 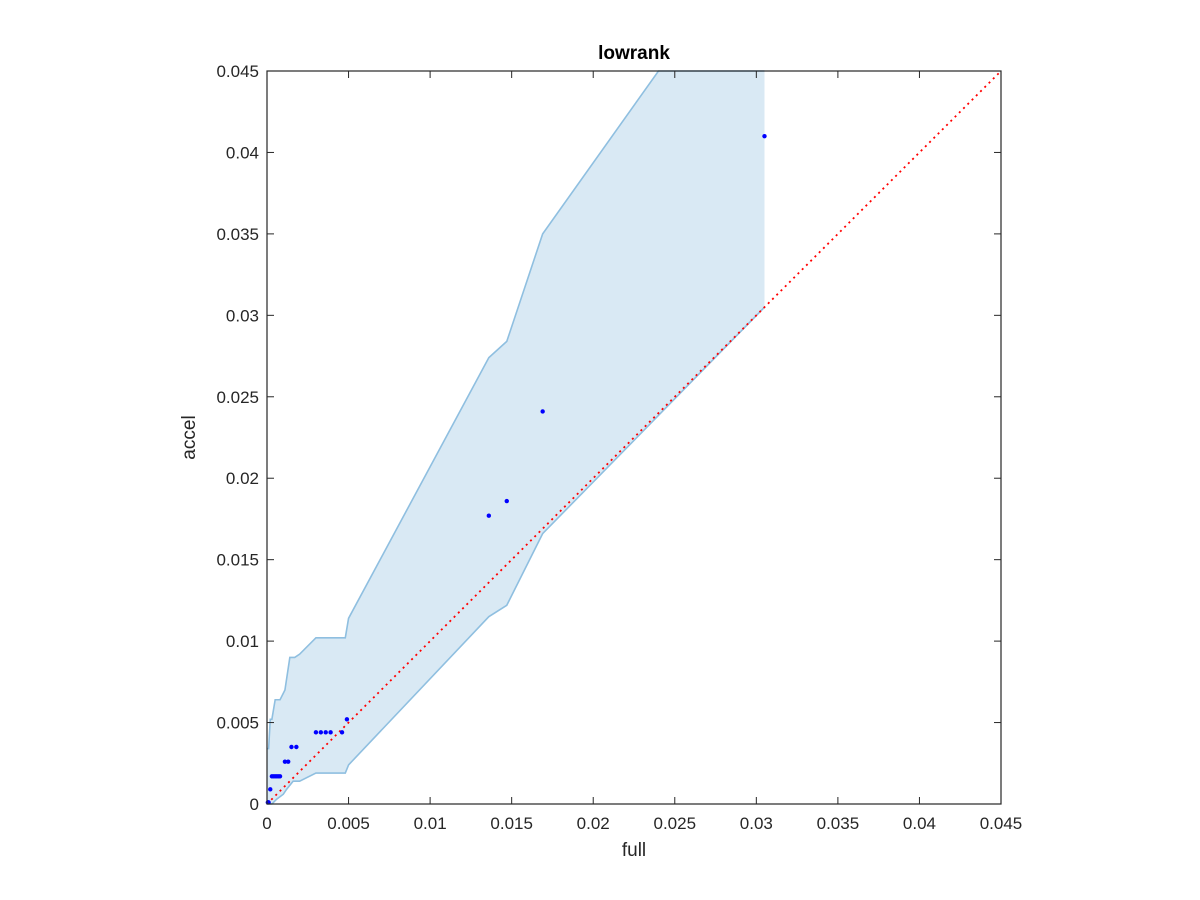 What do you see at coordinates (242, 152) in the screenshot?
I see `y-tick-label: 0.04` at bounding box center [242, 152].